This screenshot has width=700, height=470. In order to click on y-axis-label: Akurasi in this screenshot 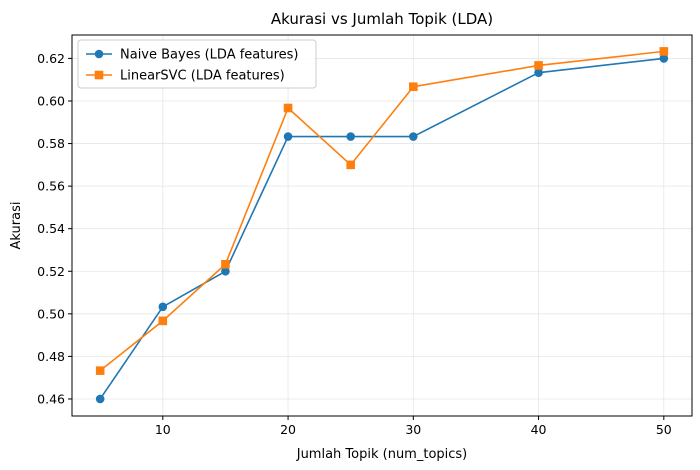, I will do `click(16, 226)`.